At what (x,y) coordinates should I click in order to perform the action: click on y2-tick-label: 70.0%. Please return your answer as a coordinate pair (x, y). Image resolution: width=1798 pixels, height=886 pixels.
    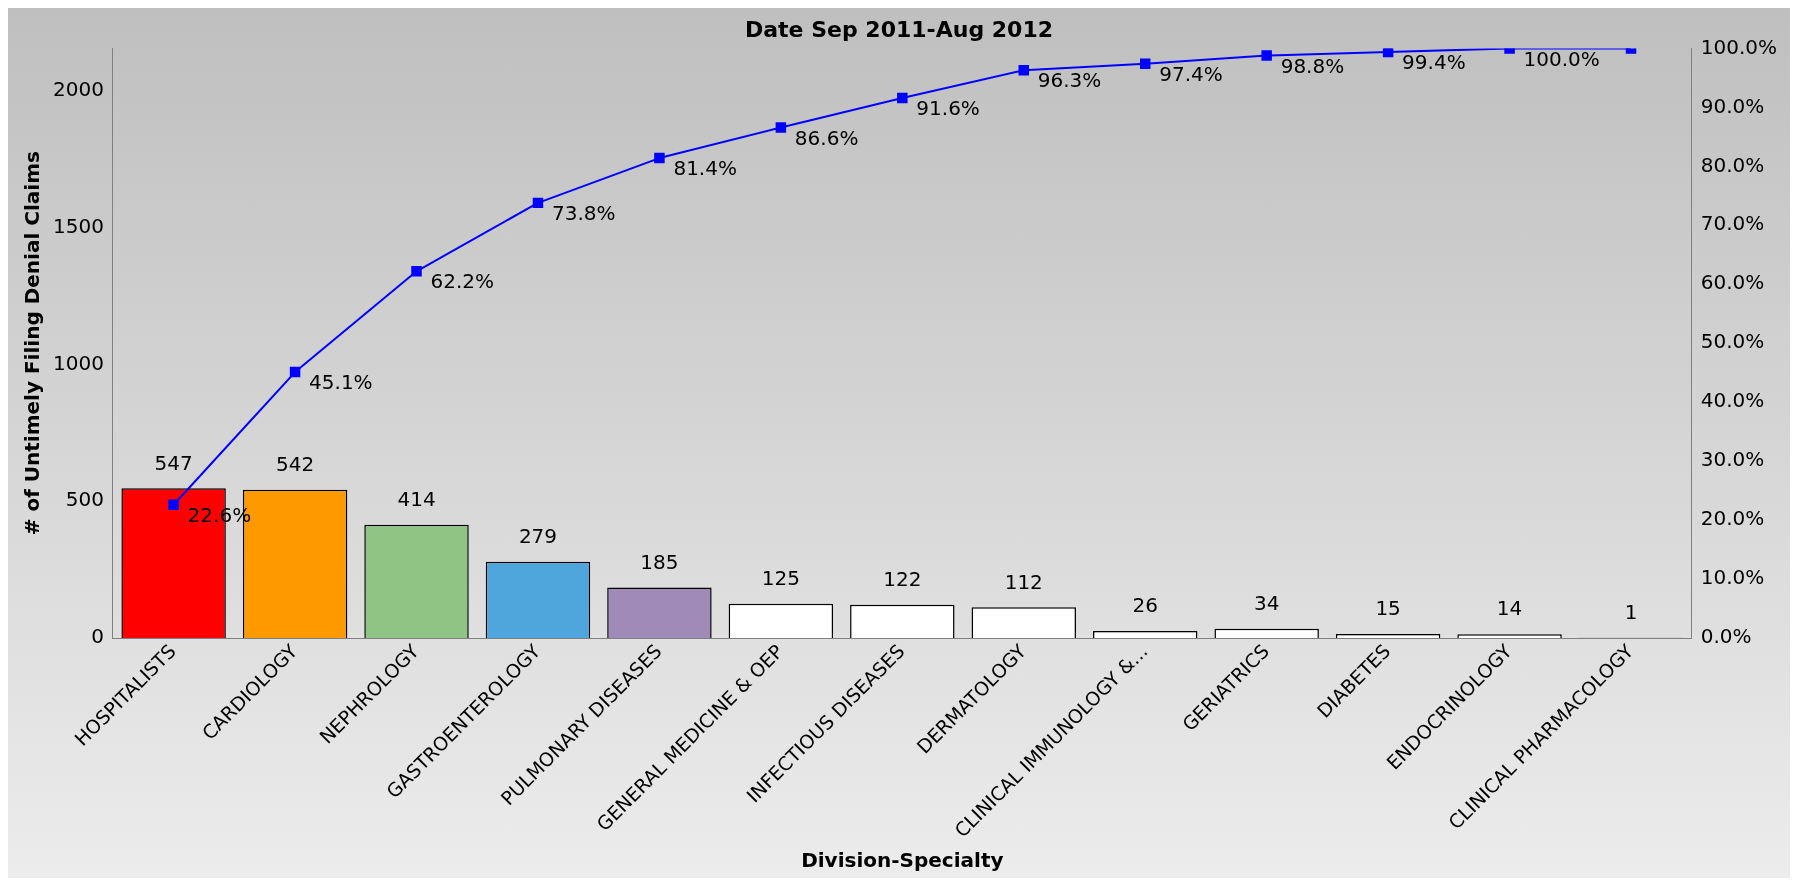
    Looking at the image, I should click on (1732, 223).